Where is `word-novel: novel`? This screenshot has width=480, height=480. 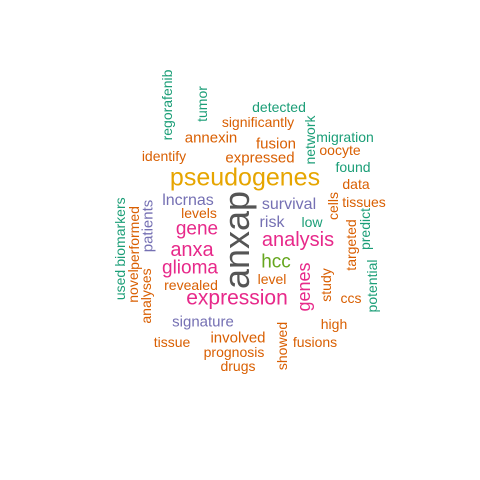 word-novel: novel is located at coordinates (133, 286).